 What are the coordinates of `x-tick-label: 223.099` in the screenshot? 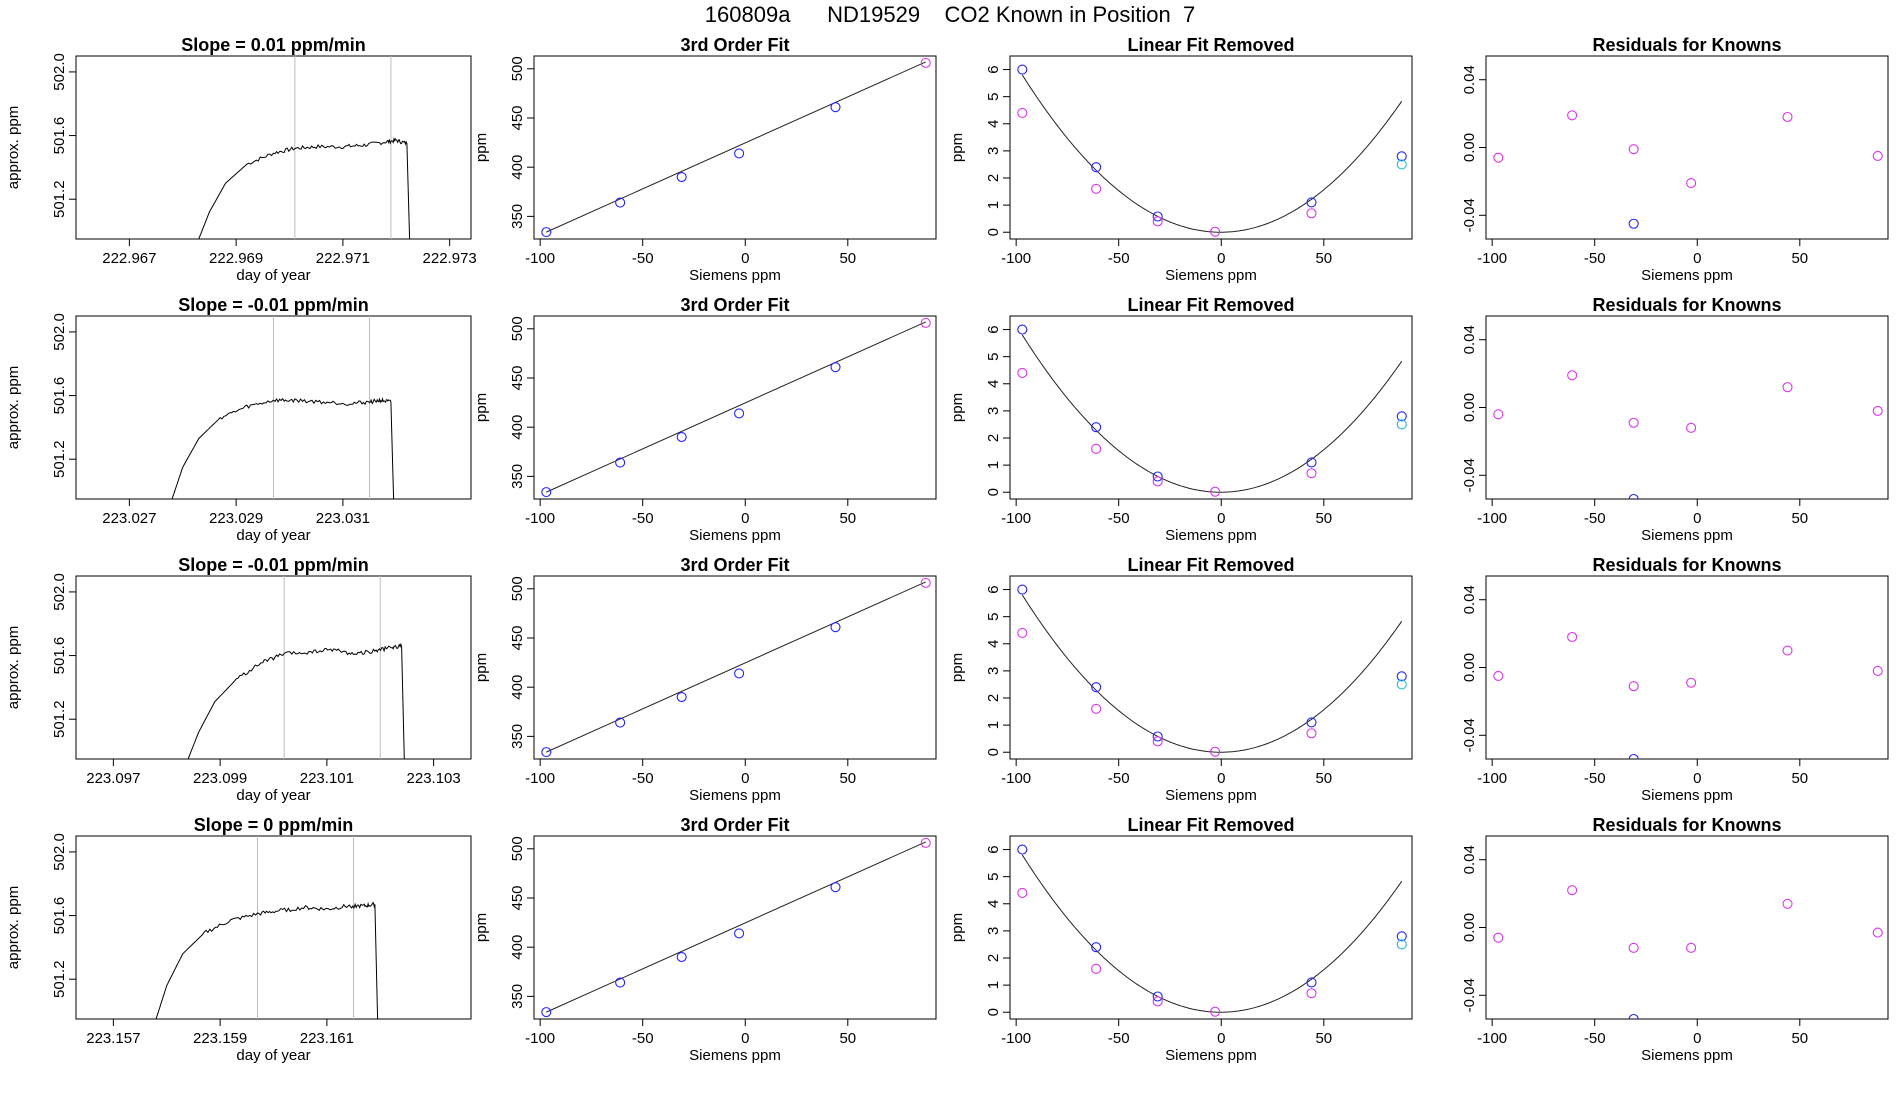 It's located at (220, 778).